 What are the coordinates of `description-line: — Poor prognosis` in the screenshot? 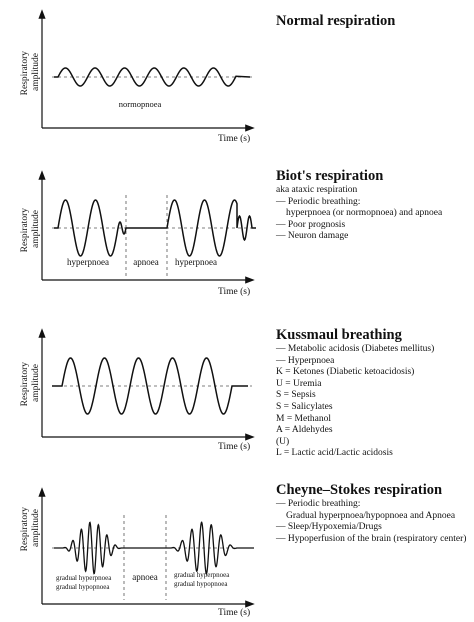 It's located at (311, 224).